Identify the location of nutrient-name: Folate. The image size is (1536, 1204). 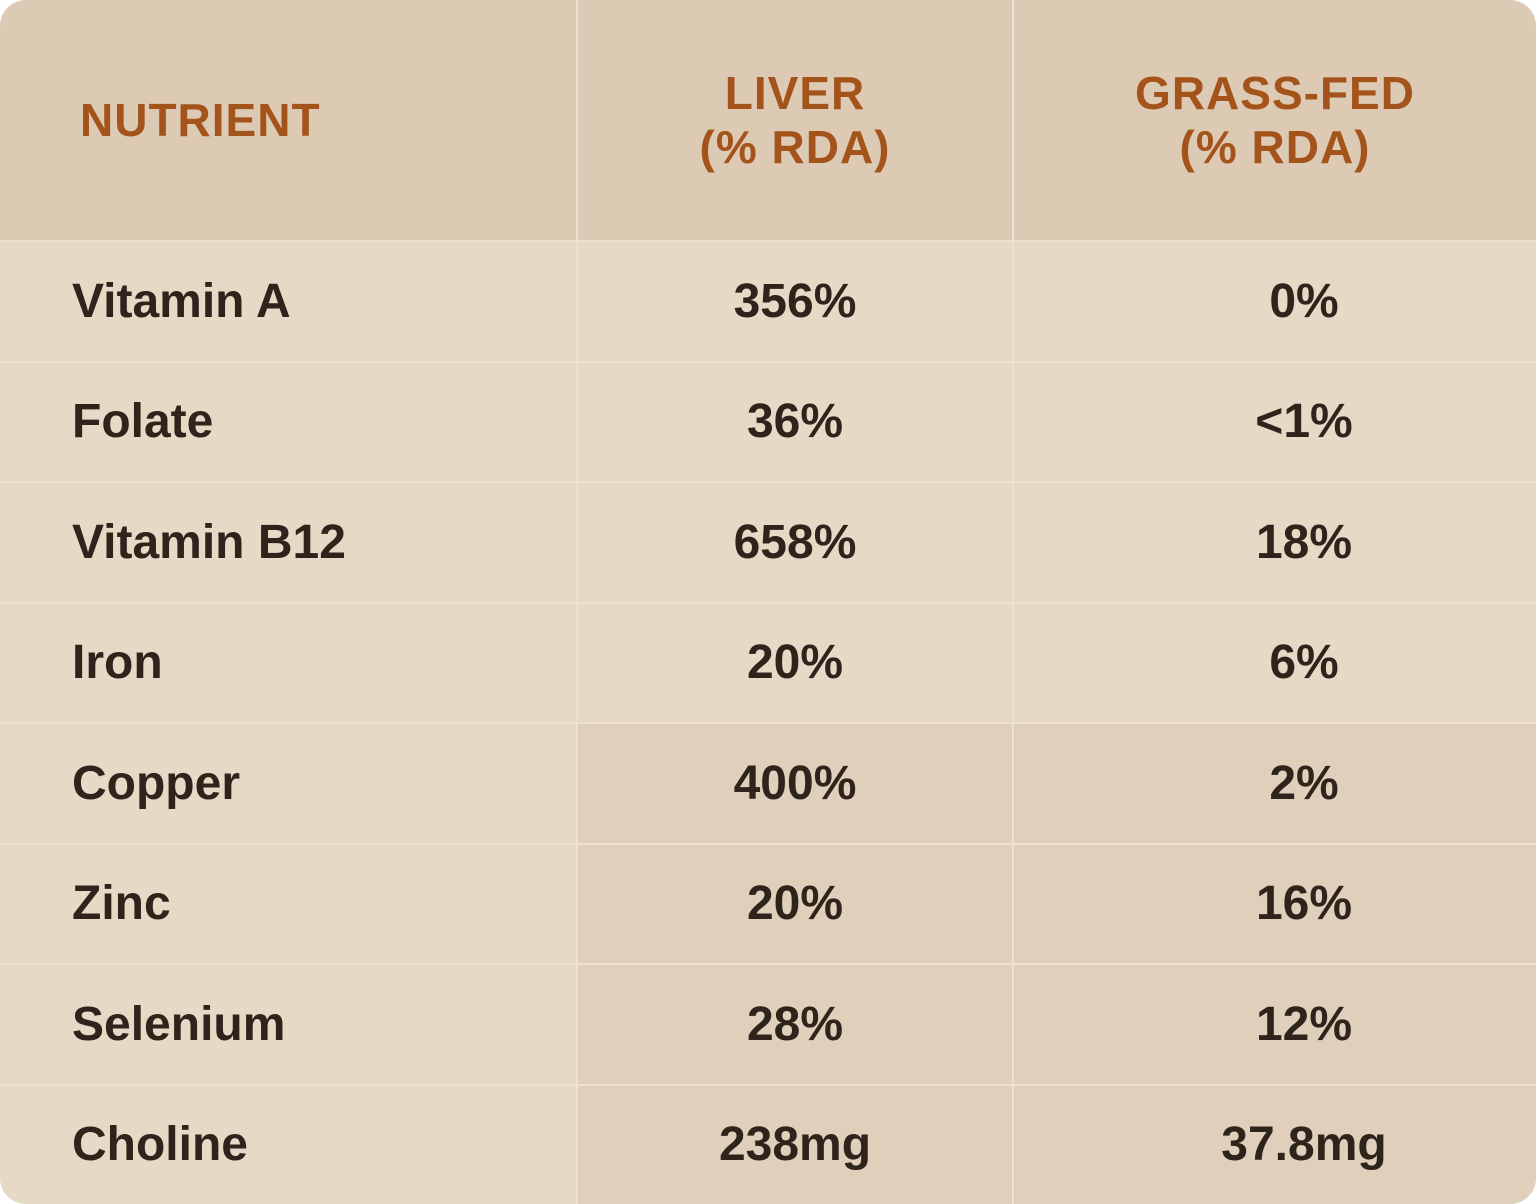
(143, 422).